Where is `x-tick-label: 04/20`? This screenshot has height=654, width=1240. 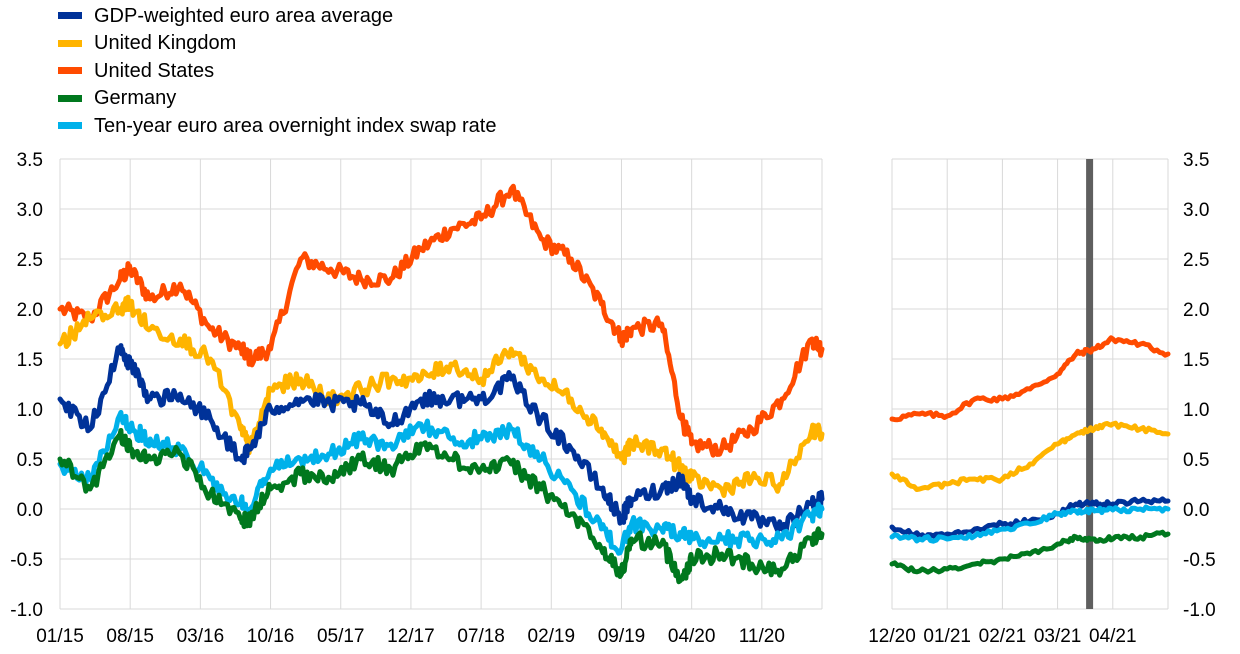
x-tick-label: 04/20 is located at coordinates (692, 636).